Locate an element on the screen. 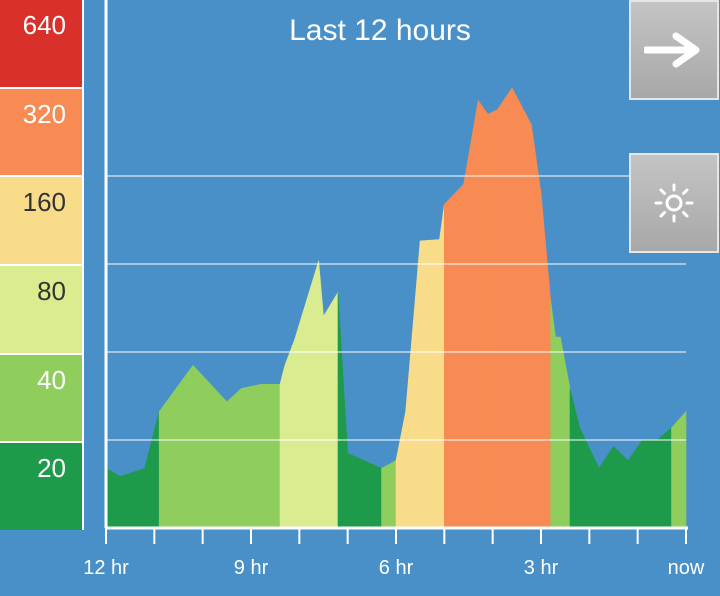  arrow-right-icon is located at coordinates (672, 50).